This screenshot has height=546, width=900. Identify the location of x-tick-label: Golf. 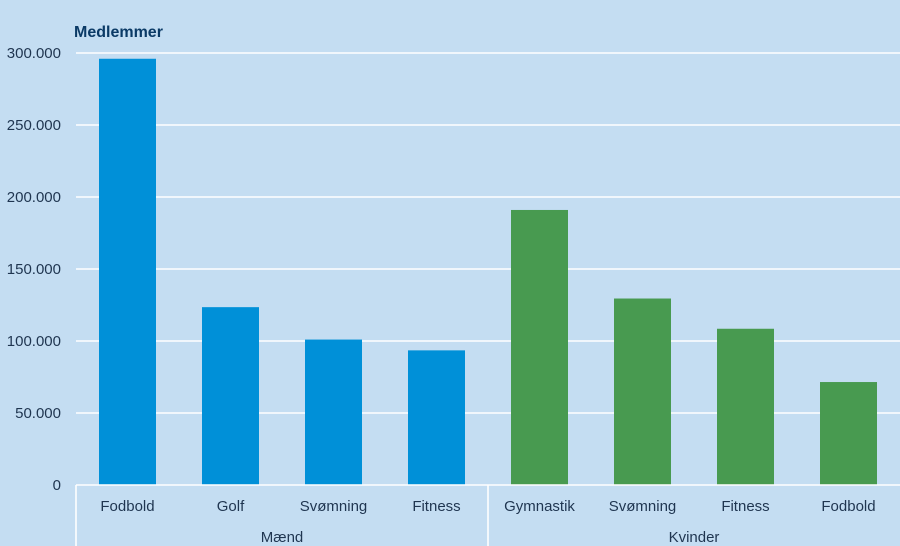
(231, 506).